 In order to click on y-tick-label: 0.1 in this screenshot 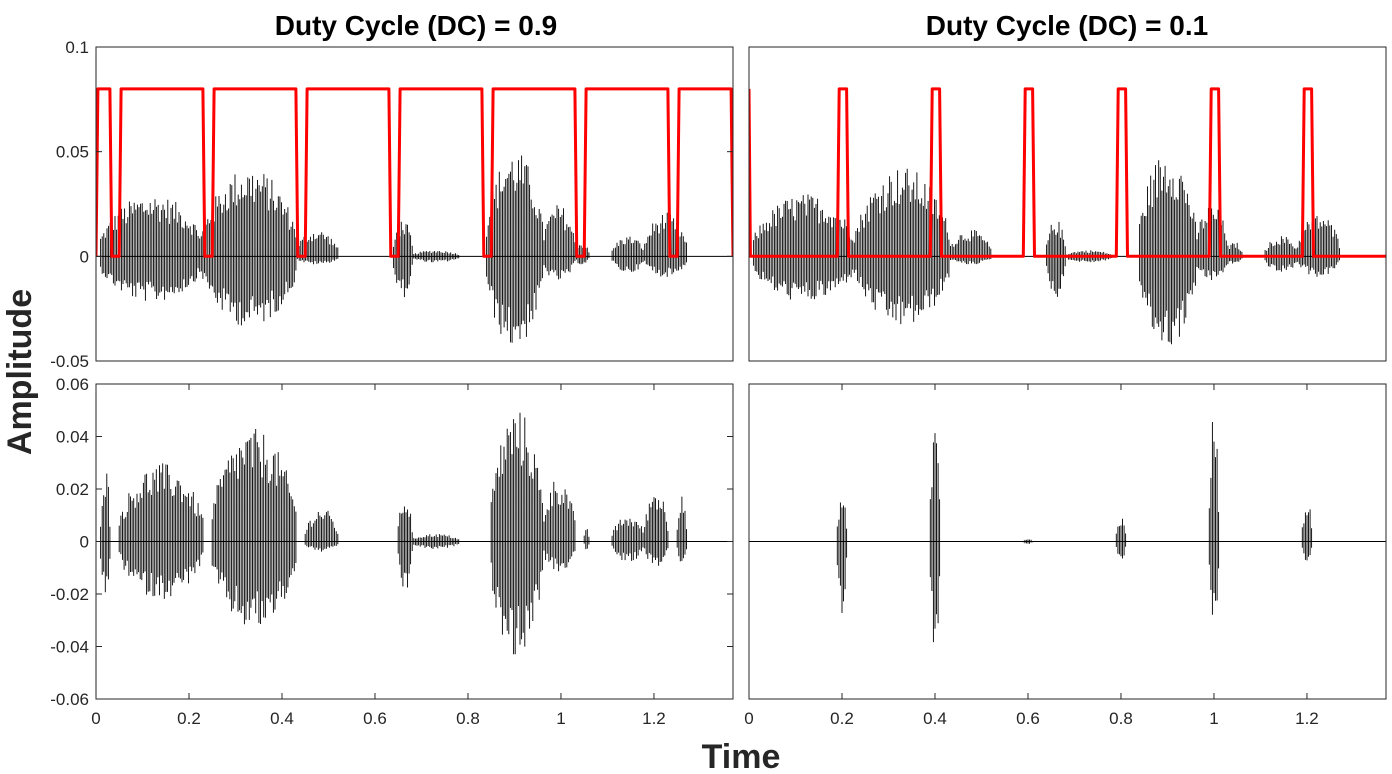, I will do `click(77, 47)`.